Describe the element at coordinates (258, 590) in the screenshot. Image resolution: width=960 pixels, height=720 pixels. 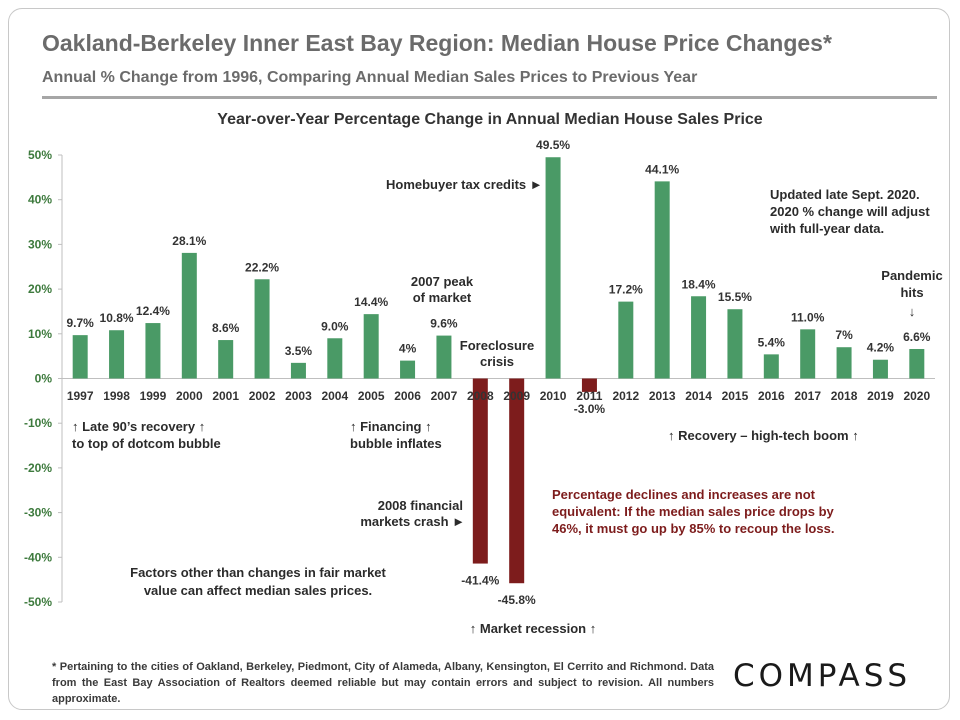
I see `annotation-factors-2: value can affect median sales prices.` at that location.